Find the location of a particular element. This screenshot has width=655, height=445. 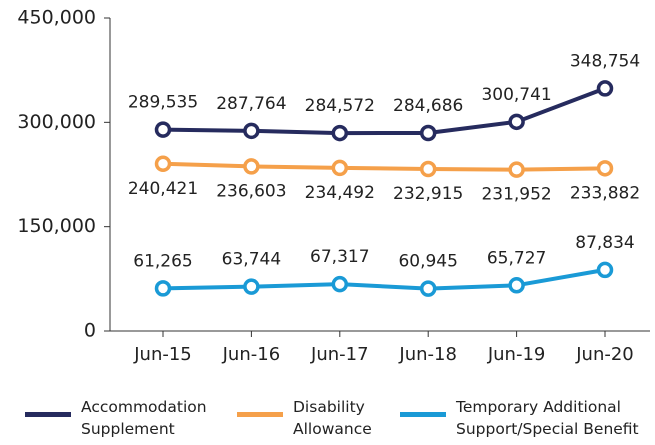

x-tick-label: Jun-15 is located at coordinates (162, 354).